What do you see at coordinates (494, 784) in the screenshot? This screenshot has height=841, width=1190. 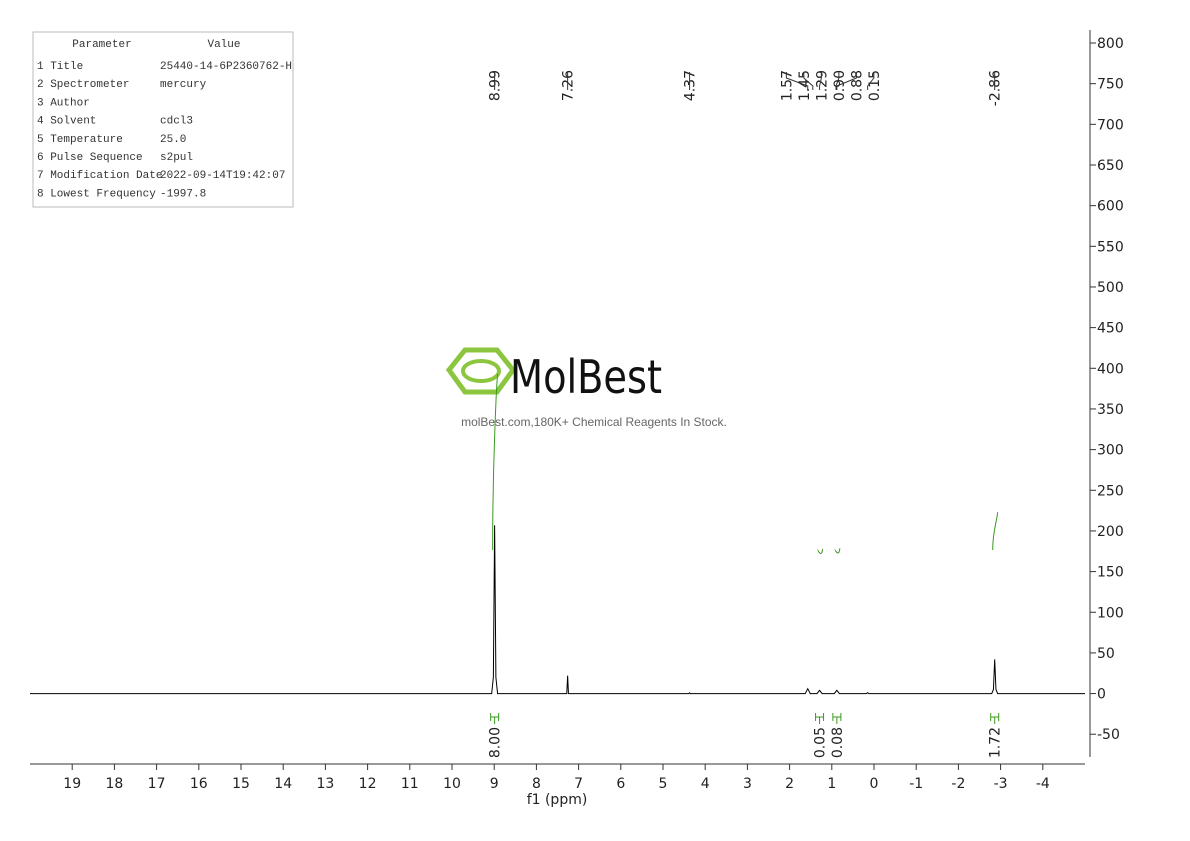 I see `x-tick-label: 9` at bounding box center [494, 784].